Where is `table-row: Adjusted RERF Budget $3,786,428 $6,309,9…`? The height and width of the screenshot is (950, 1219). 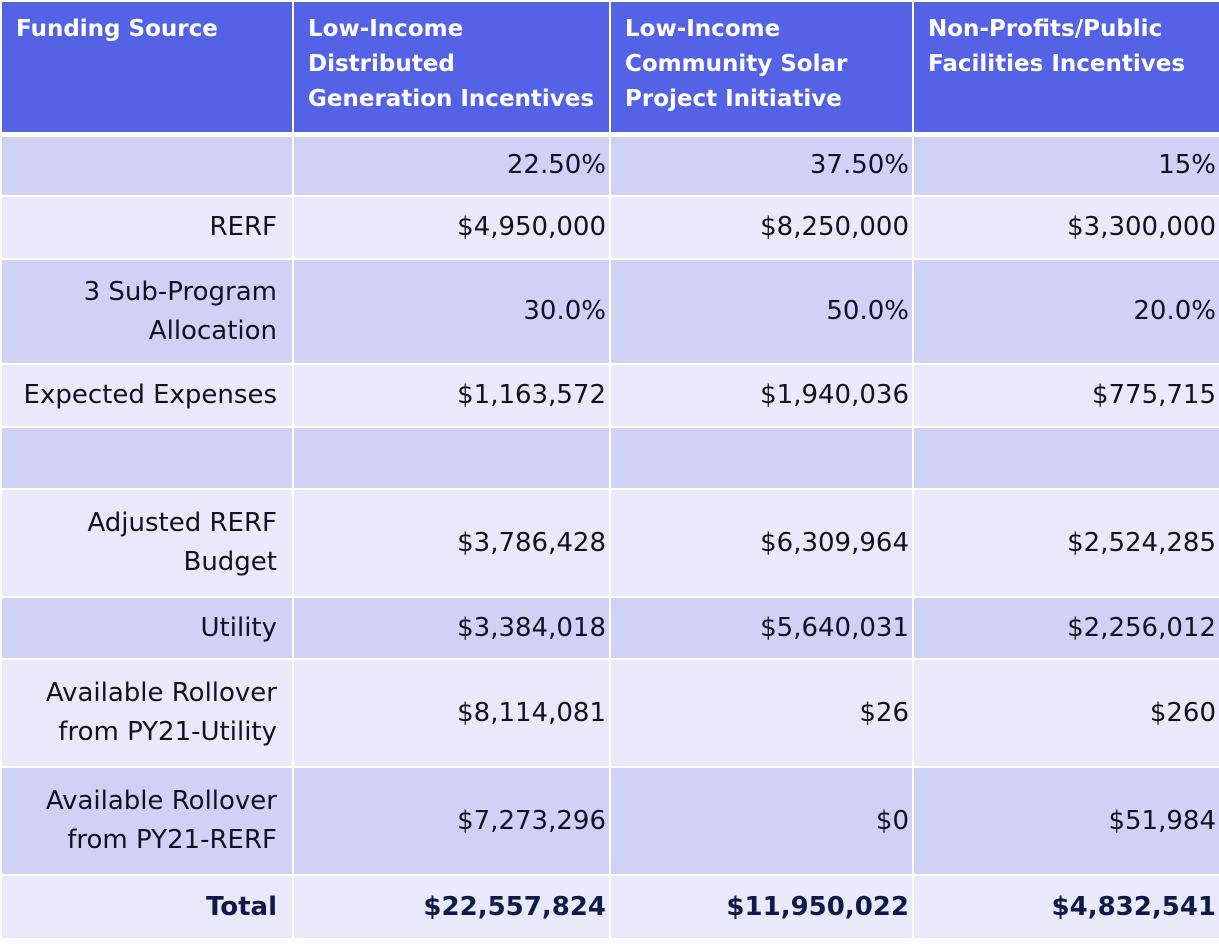 table-row: Adjusted RERF Budget $3,786,428 $6,309,9… is located at coordinates (609, 543).